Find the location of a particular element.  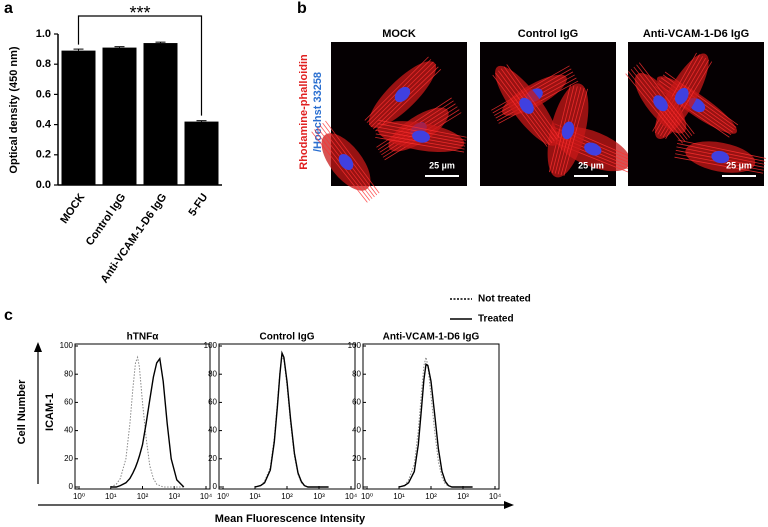

marker-label: ICAM-1 is located at coordinates (50, 412).